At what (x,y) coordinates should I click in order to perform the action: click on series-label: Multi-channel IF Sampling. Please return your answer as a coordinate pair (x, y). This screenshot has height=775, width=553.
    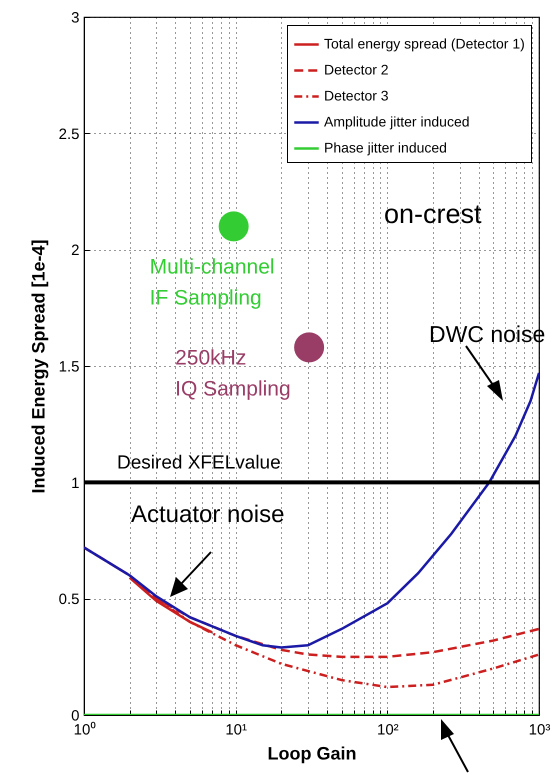
    Looking at the image, I should click on (212, 282).